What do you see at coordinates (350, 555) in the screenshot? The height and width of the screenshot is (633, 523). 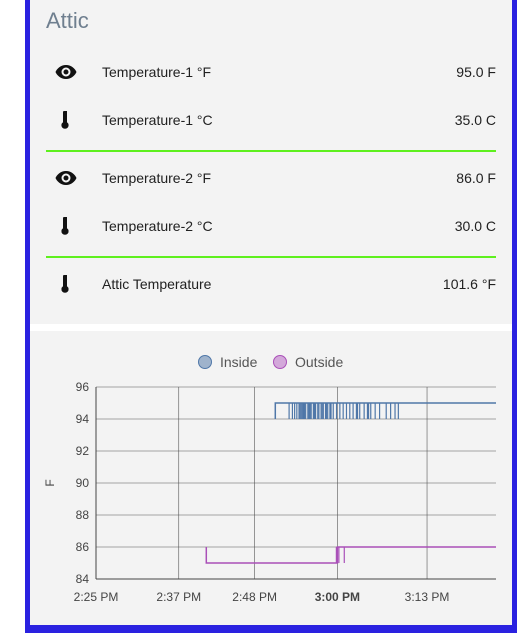 I see `series-line-outside` at bounding box center [350, 555].